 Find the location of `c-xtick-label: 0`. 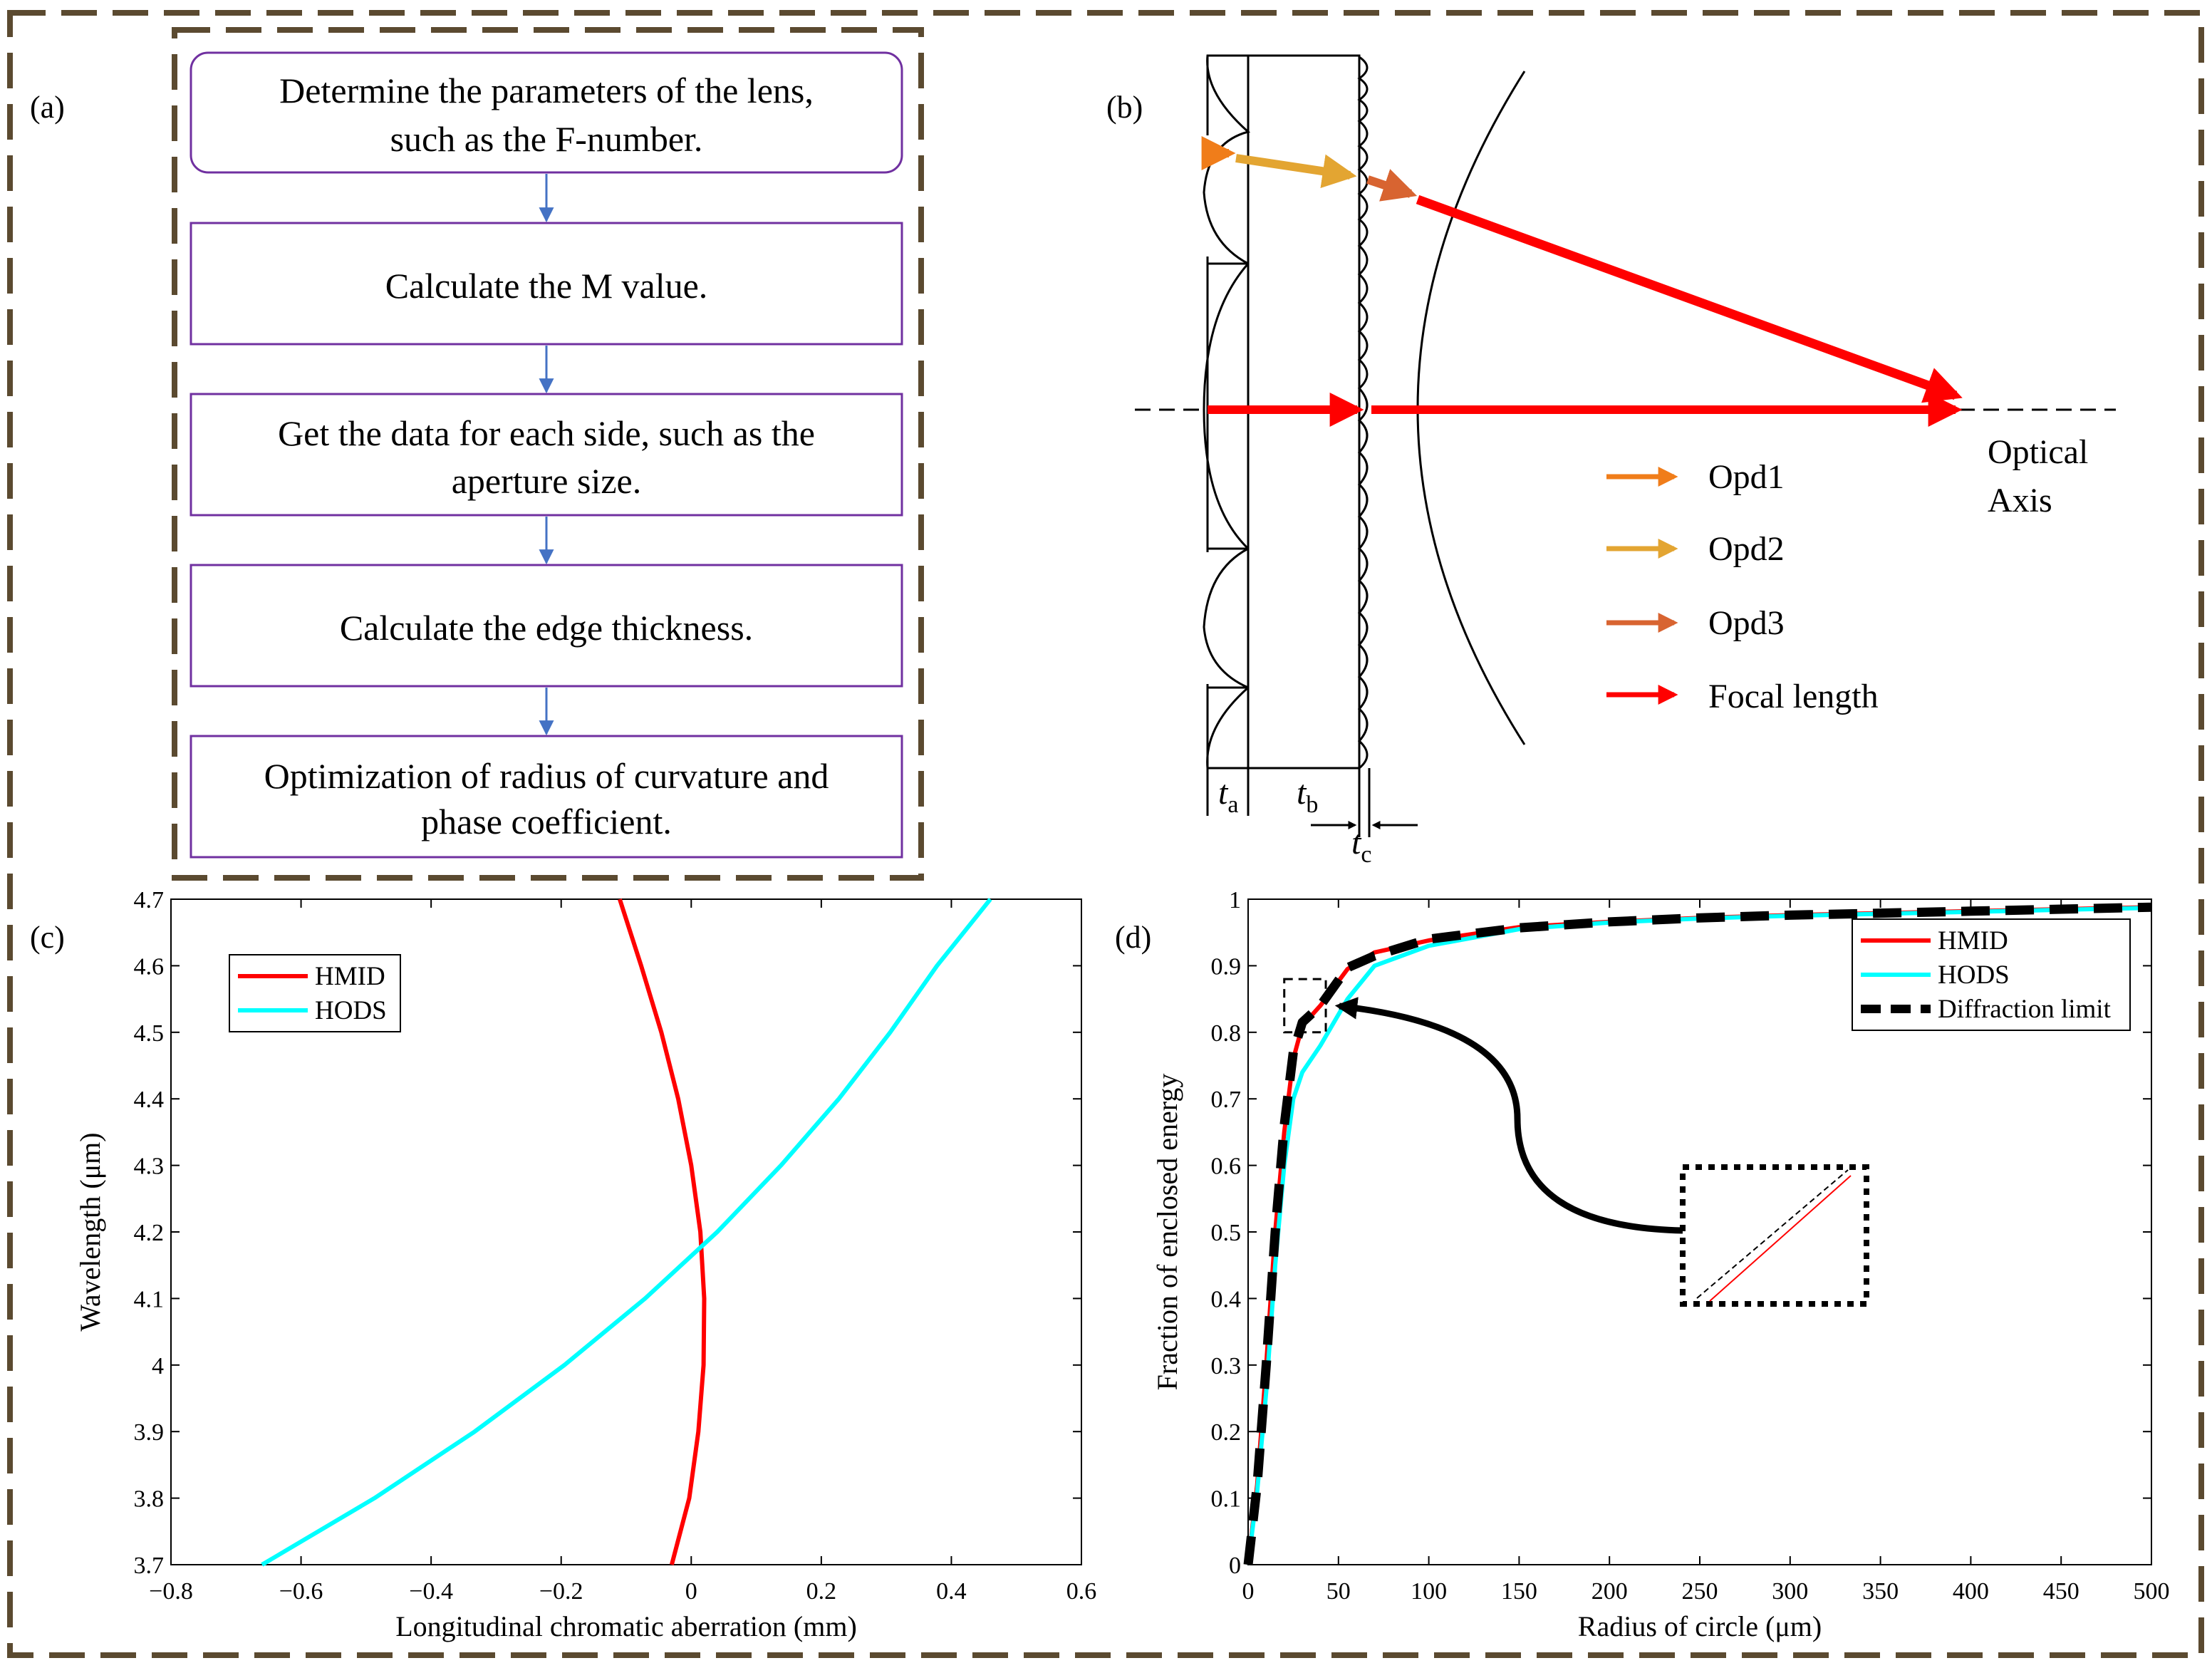

c-xtick-label: 0 is located at coordinates (691, 1592).